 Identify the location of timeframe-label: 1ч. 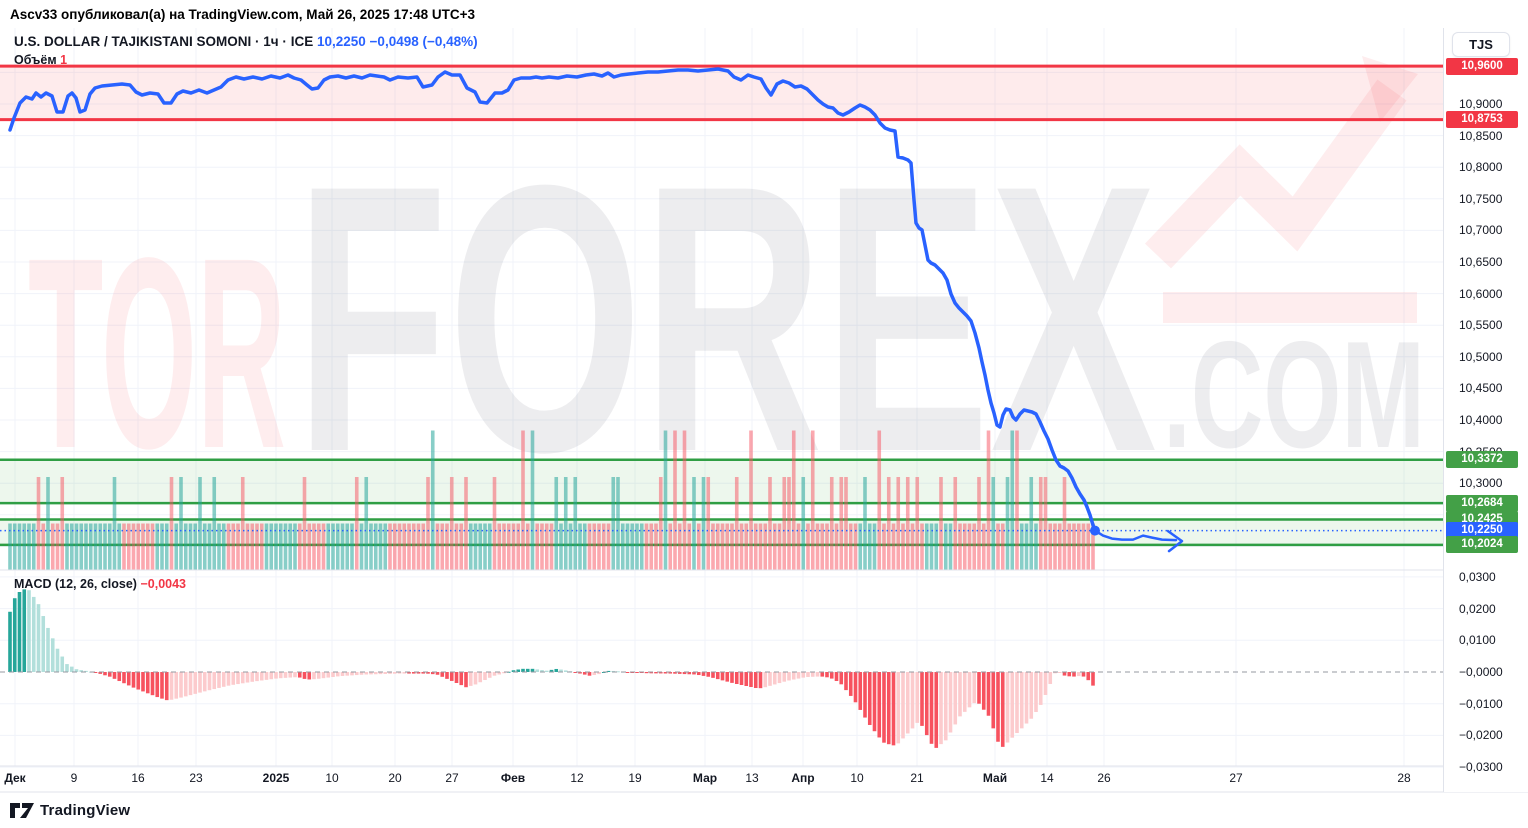
(271, 41).